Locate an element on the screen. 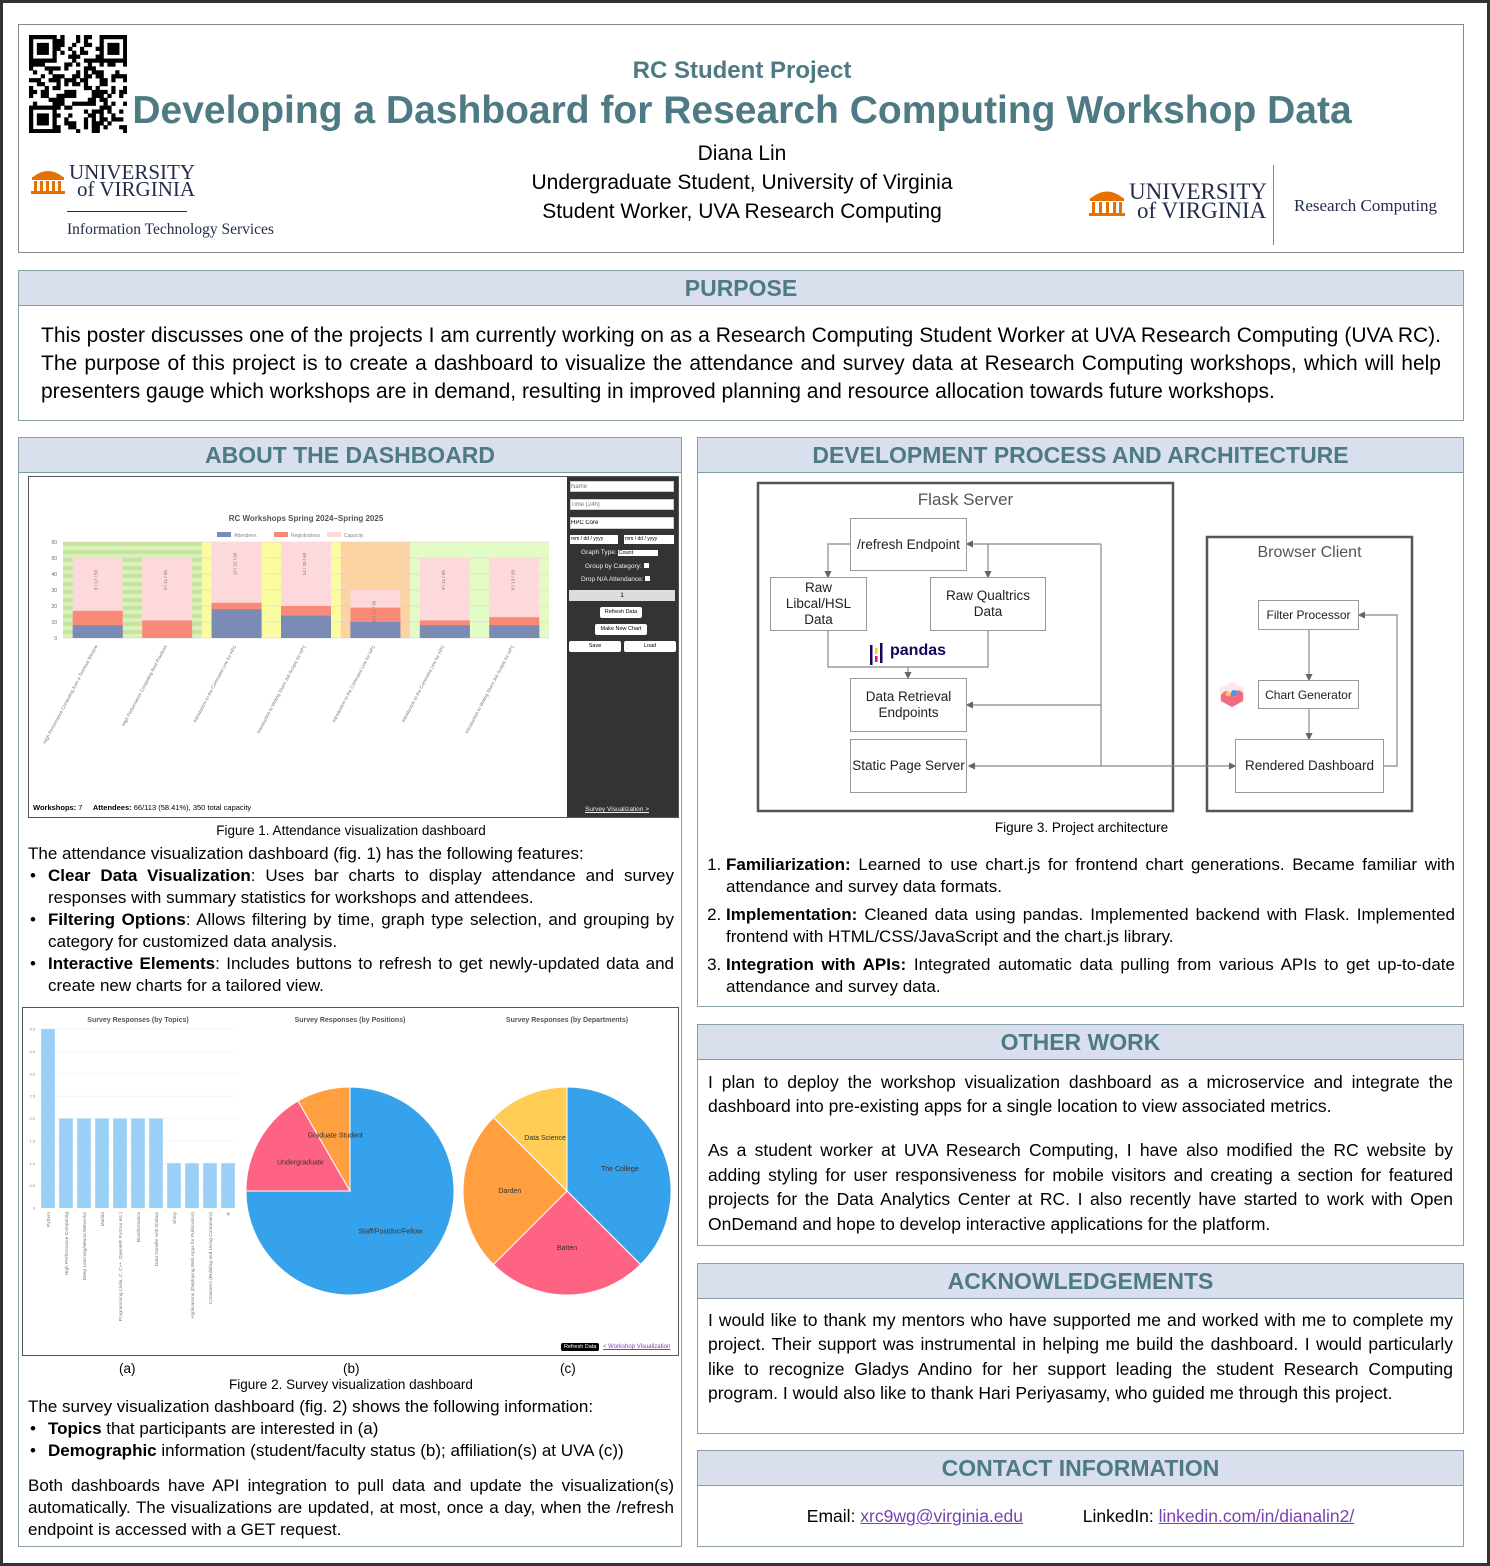  logo-divider is located at coordinates (1273, 205).